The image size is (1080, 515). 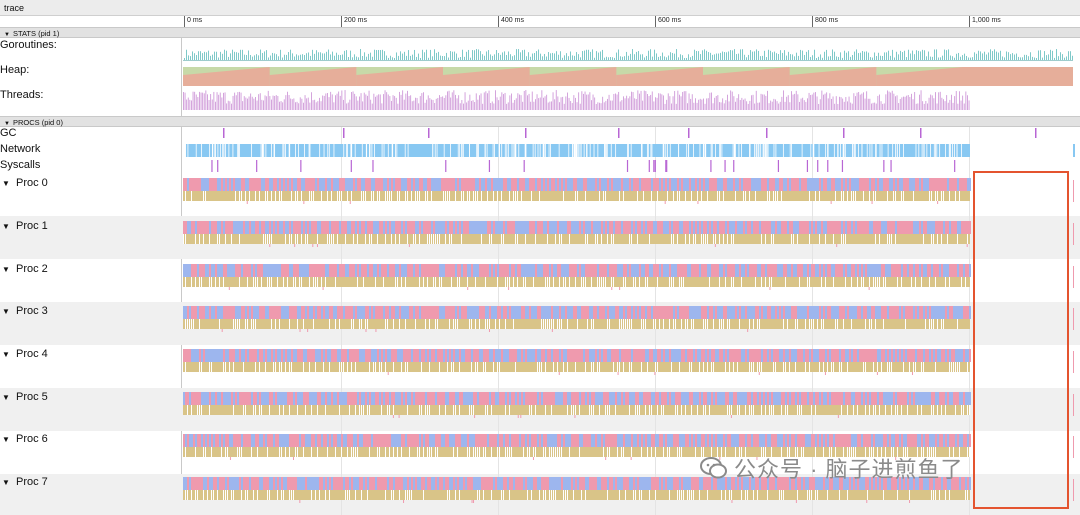 What do you see at coordinates (631, 190) in the screenshot?
I see `proc-0-track` at bounding box center [631, 190].